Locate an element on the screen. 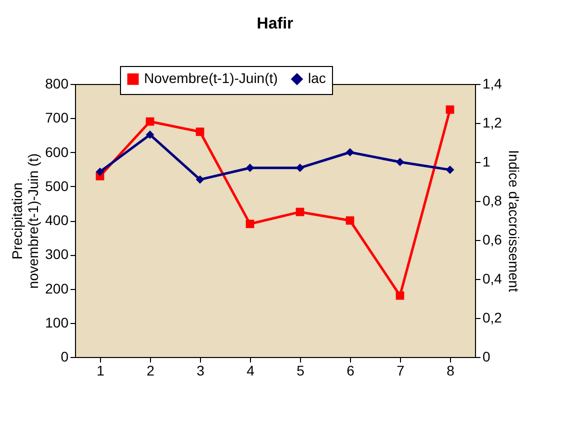  y-tick-label: 700 is located at coordinates (57, 118).